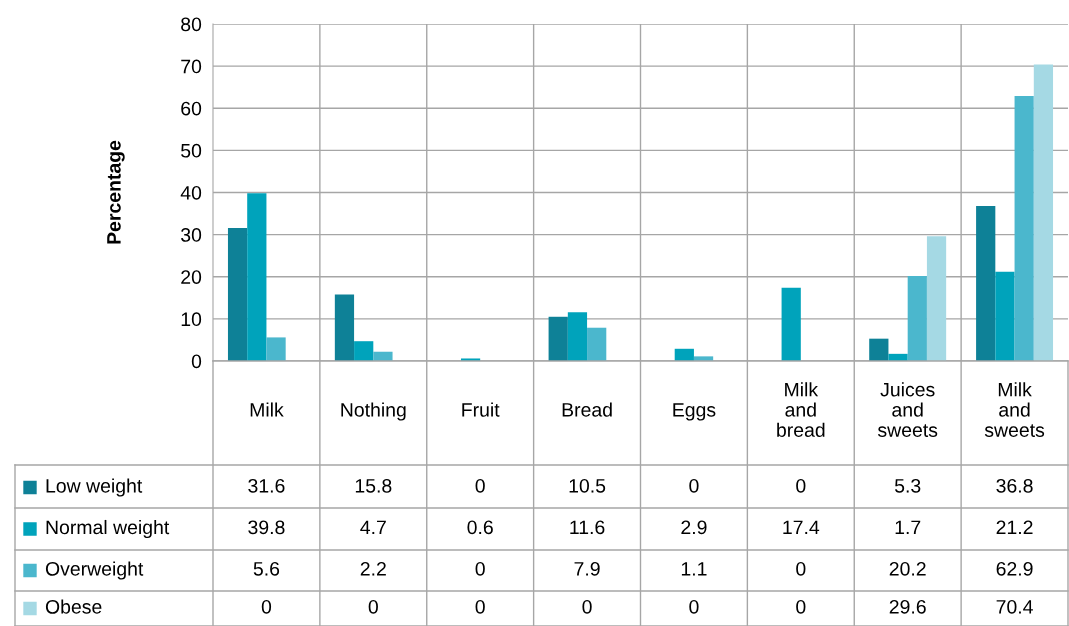  I want to click on x-tick-label: Bread, so click(587, 409).